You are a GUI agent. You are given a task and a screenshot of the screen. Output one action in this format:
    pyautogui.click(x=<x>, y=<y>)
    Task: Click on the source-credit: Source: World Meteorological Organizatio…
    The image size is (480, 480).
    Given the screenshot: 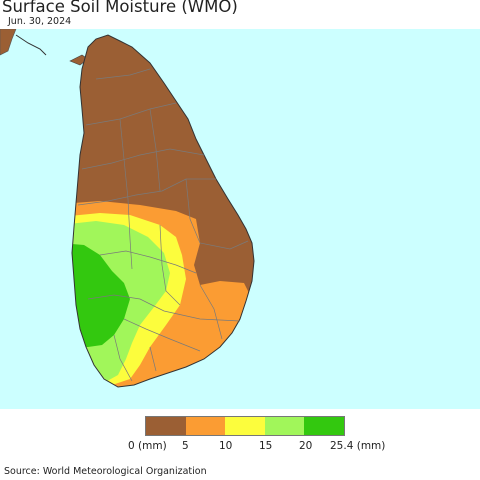 What is the action you would take?
    pyautogui.click(x=105, y=471)
    